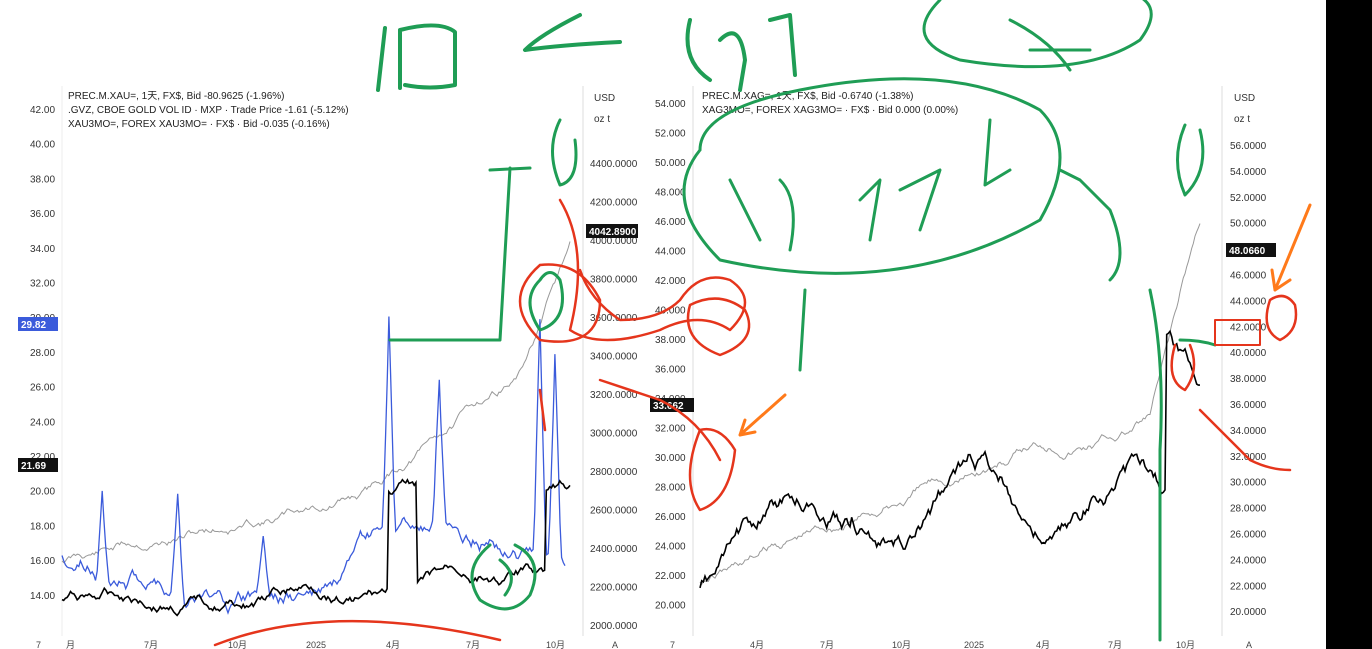 Image resolution: width=1372 pixels, height=649 pixels. I want to click on xau3mo-flag: 21.69, so click(33, 466).